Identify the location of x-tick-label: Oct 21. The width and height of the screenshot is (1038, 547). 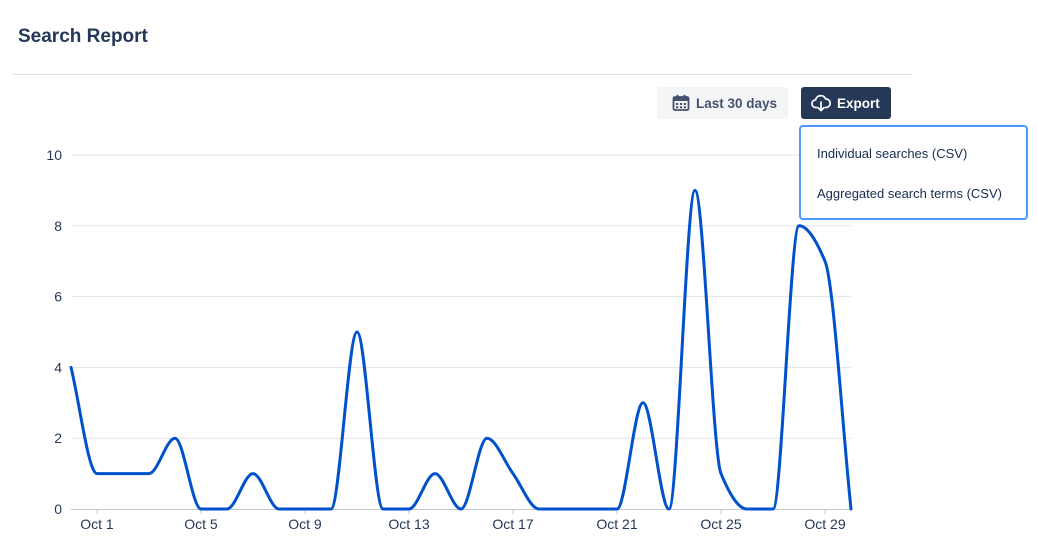
(616, 524).